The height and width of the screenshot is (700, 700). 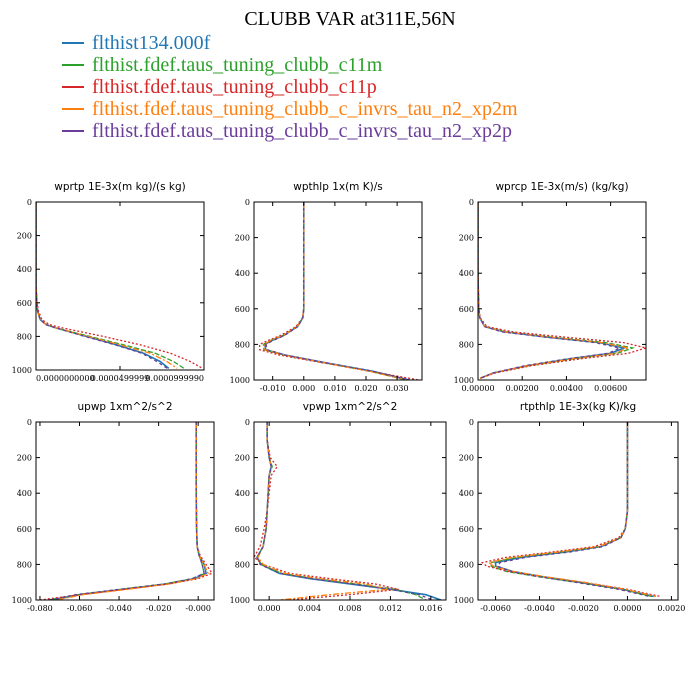 What do you see at coordinates (566, 388) in the screenshot?
I see `x-tick-label: 0.00400` at bounding box center [566, 388].